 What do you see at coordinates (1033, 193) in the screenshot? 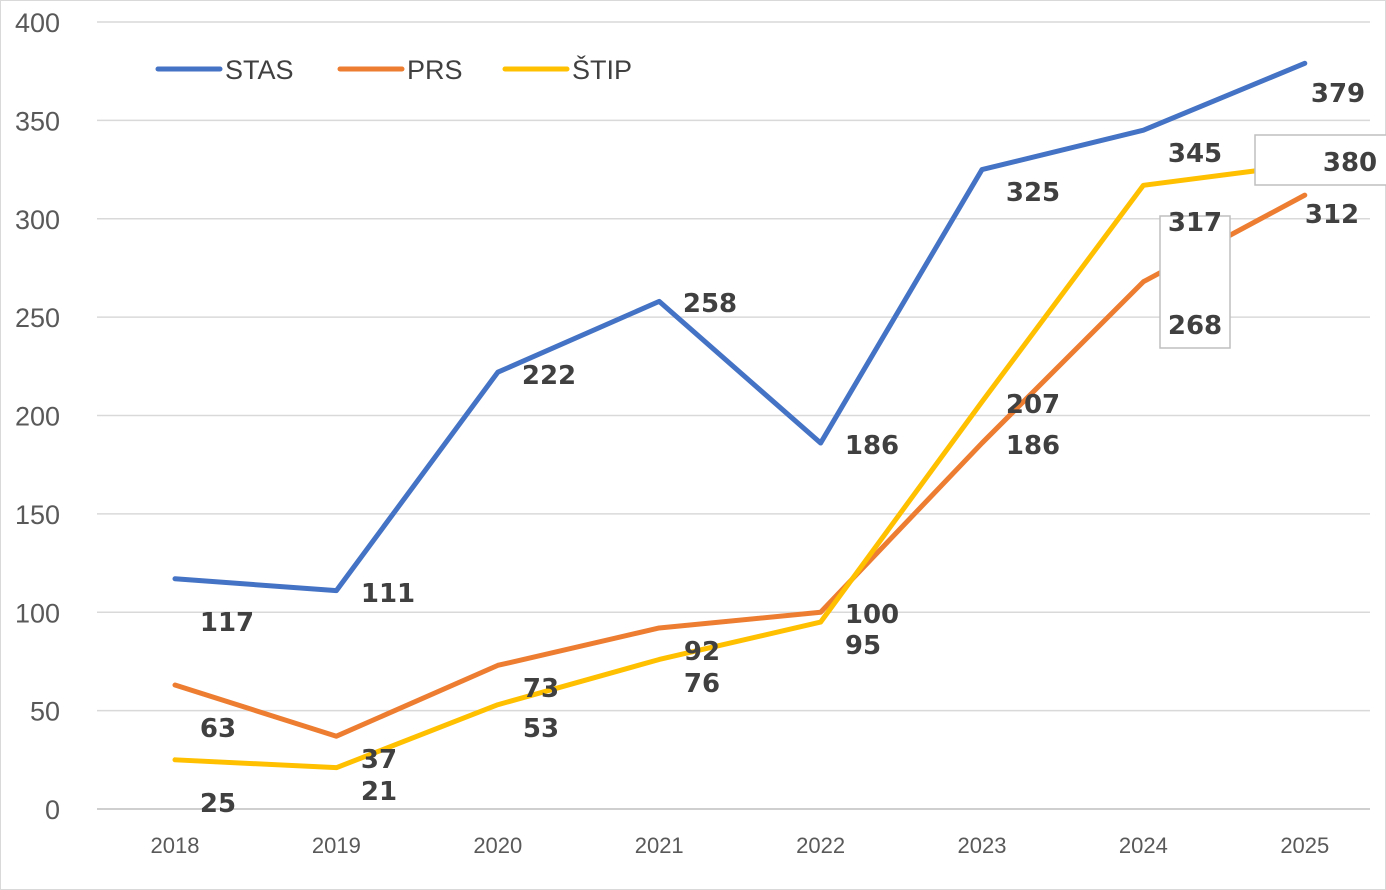
I see `data-label: 325` at bounding box center [1033, 193].